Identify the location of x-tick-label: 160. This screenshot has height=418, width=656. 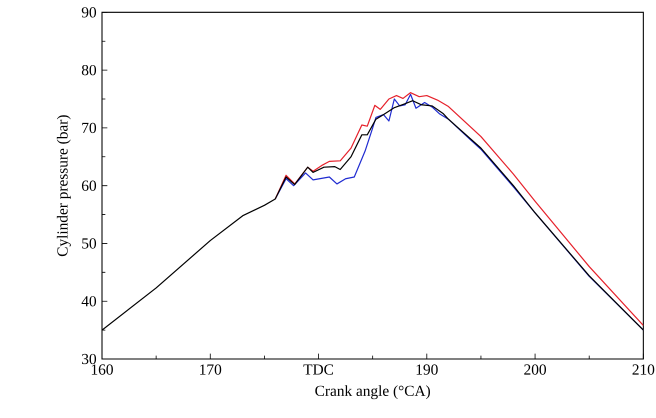
(102, 369).